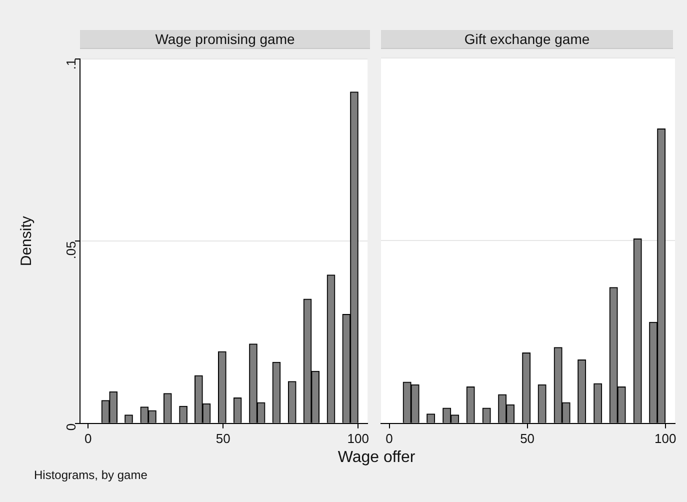  What do you see at coordinates (91, 475) in the screenshot?
I see `text: Histograms, by game` at bounding box center [91, 475].